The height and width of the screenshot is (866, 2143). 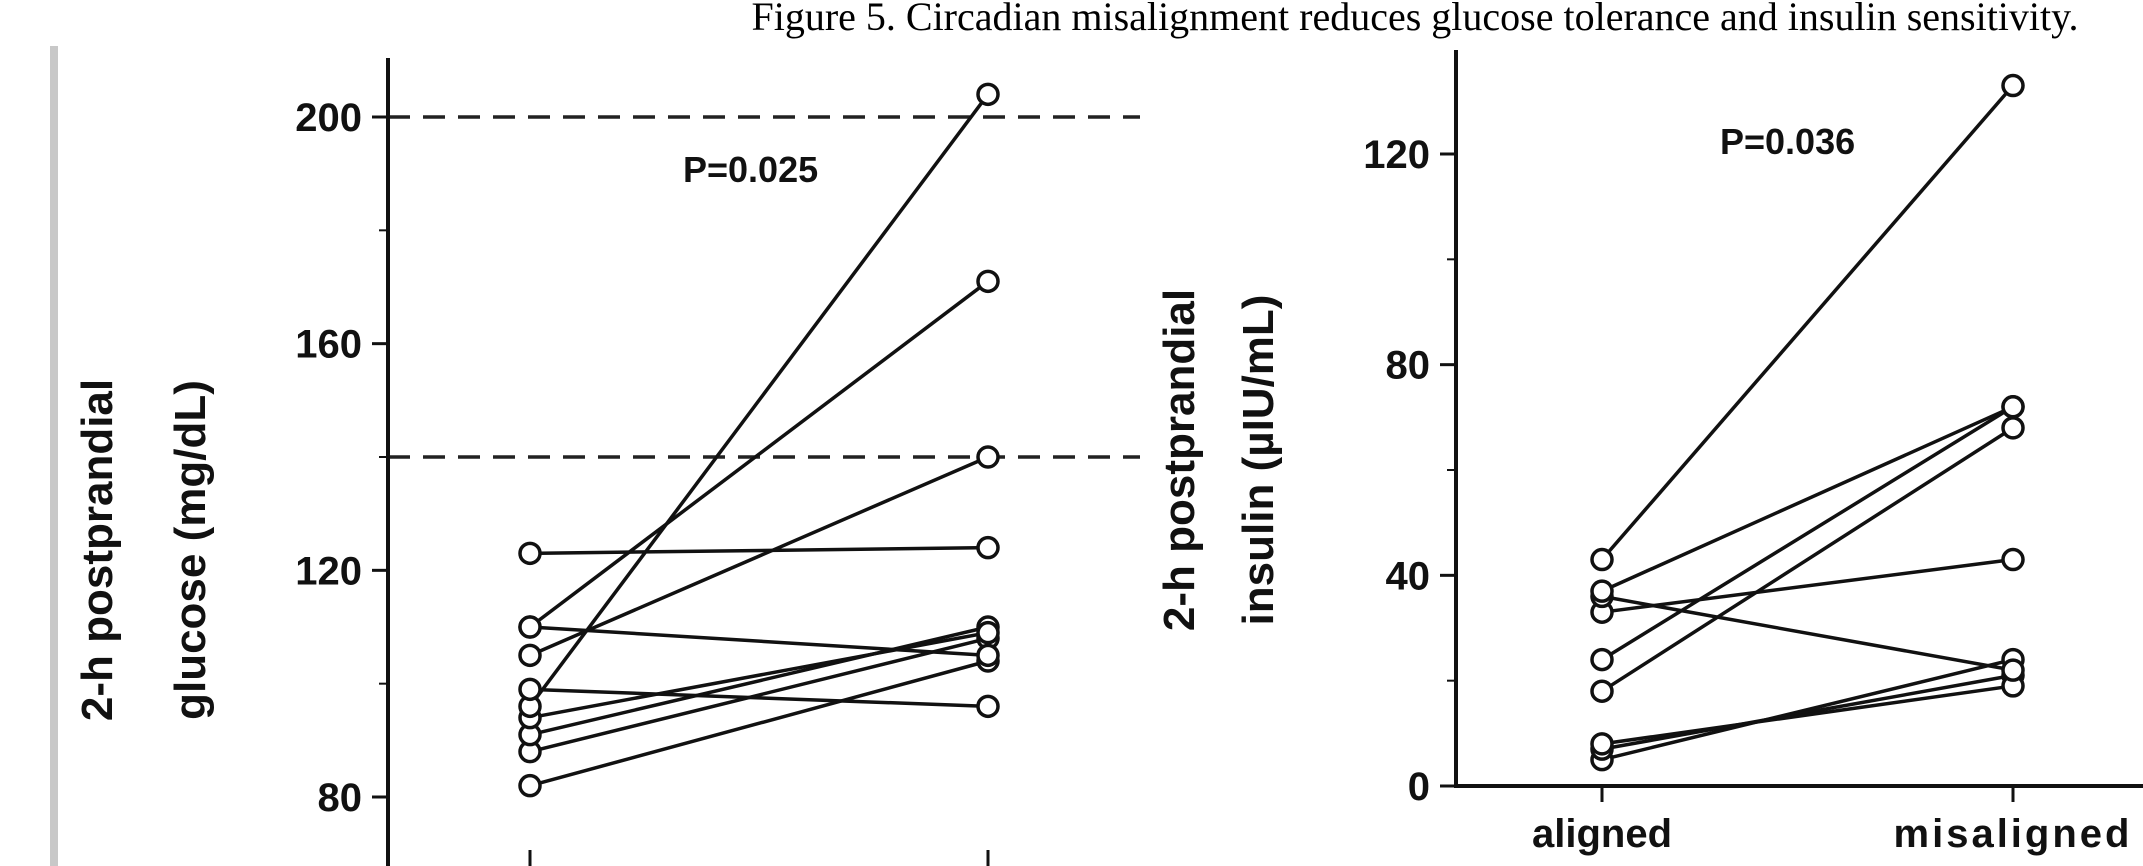 What do you see at coordinates (1408, 576) in the screenshot?
I see `insulin-ytick-label: 40` at bounding box center [1408, 576].